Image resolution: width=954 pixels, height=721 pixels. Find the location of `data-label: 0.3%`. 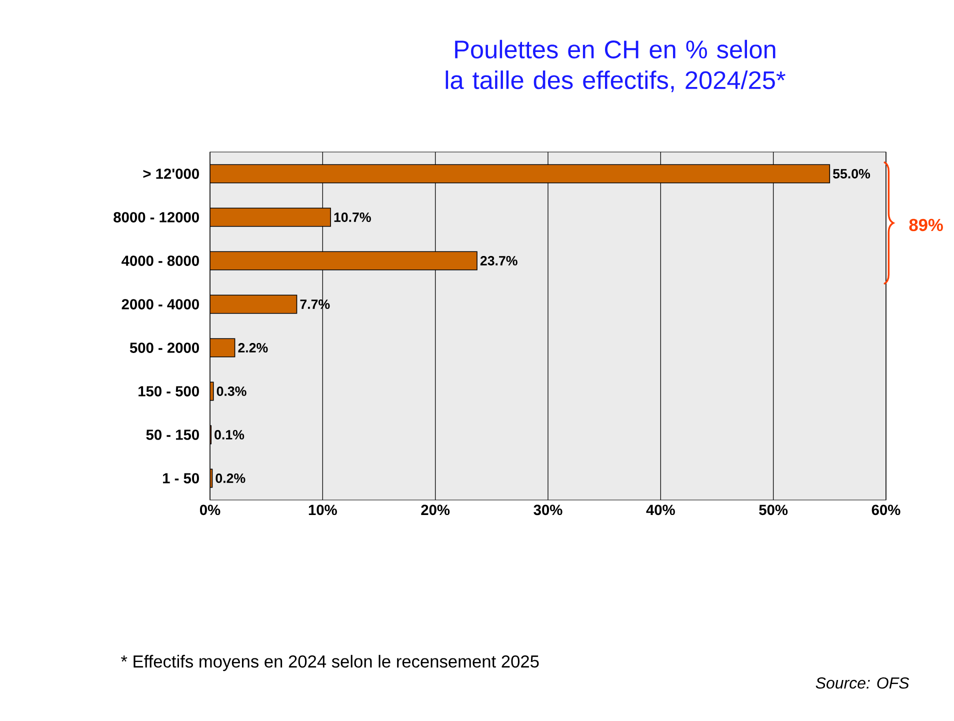

data-label: 0.3% is located at coordinates (231, 391).